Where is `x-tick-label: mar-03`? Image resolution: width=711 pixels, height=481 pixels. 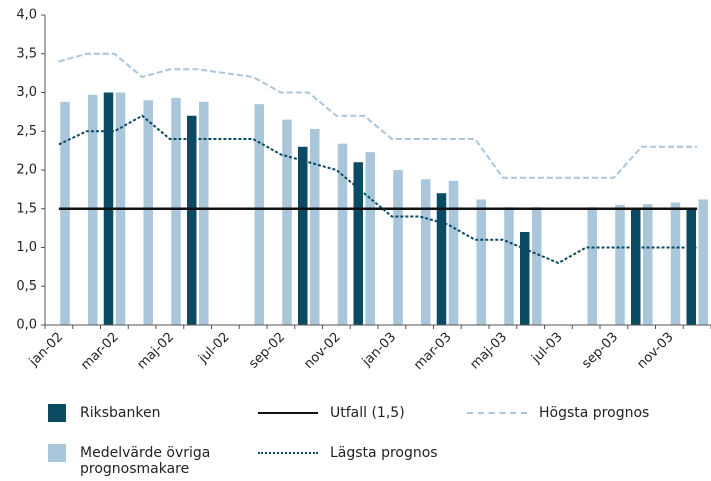 x-tick-label: mar-03 is located at coordinates (432, 351).